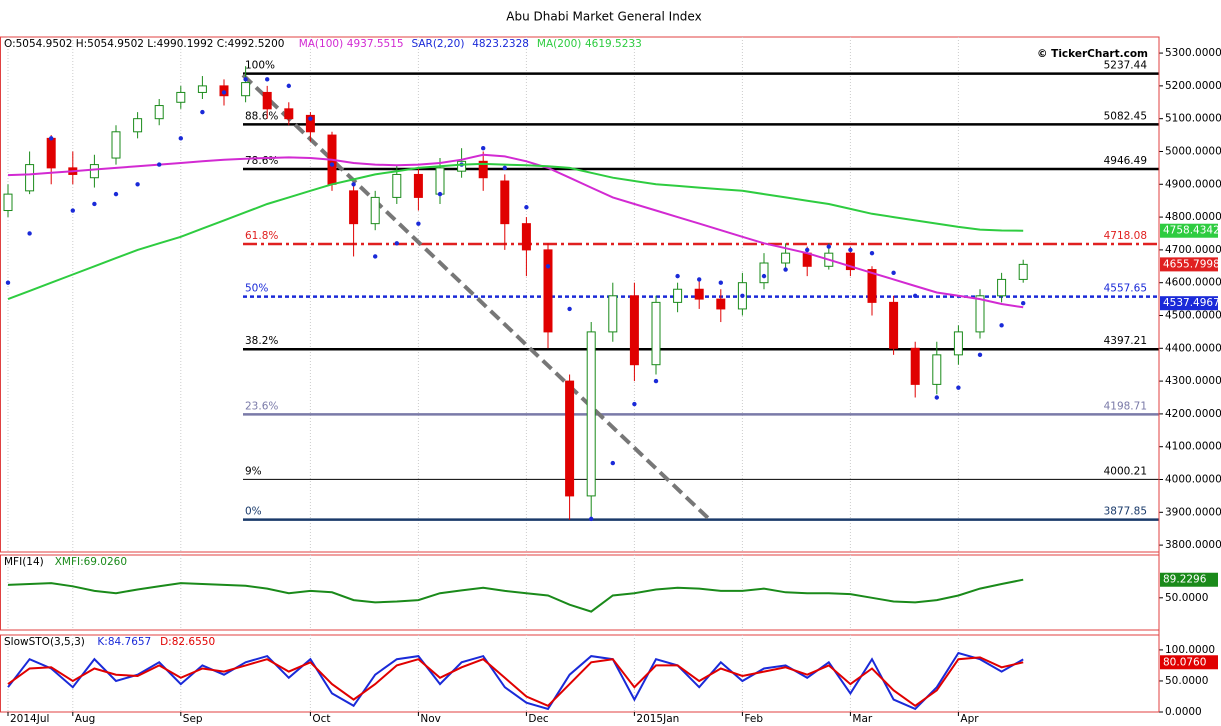 Image resolution: width=1221 pixels, height=726 pixels. Describe the element at coordinates (1125, 116) in the screenshot. I see `fib-value: 5082.45` at that location.